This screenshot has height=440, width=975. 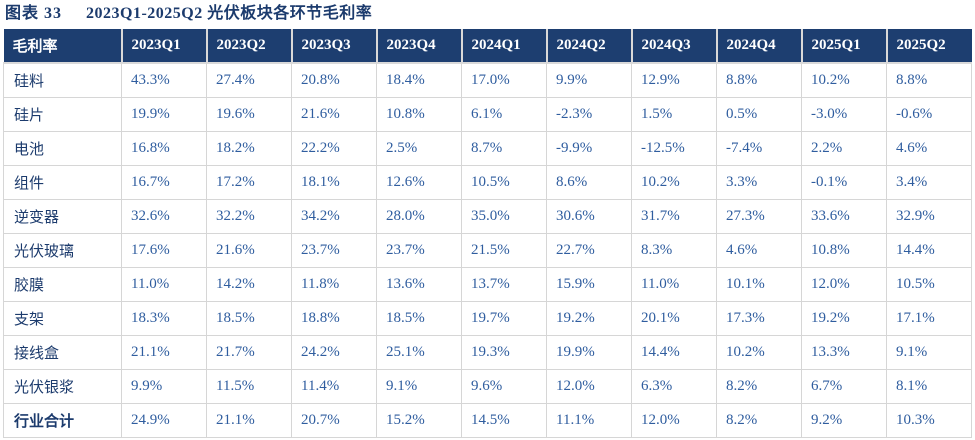 What do you see at coordinates (759, 386) in the screenshot?
I see `cell: 8.2%` at bounding box center [759, 386].